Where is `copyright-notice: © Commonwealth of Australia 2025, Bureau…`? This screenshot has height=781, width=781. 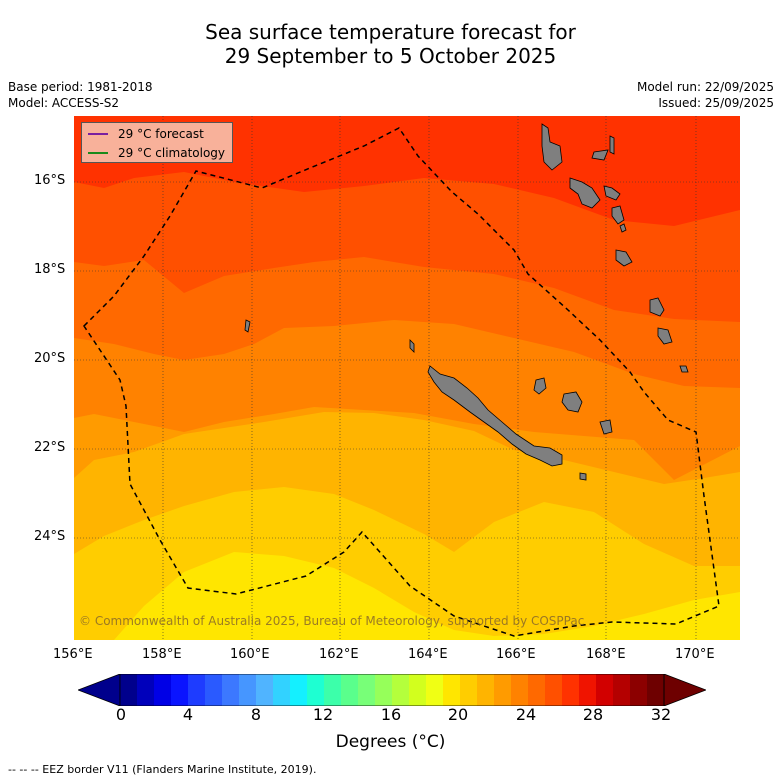 copyright-notice: © Commonwealth of Australia 2025, Bureau… is located at coordinates (332, 621).